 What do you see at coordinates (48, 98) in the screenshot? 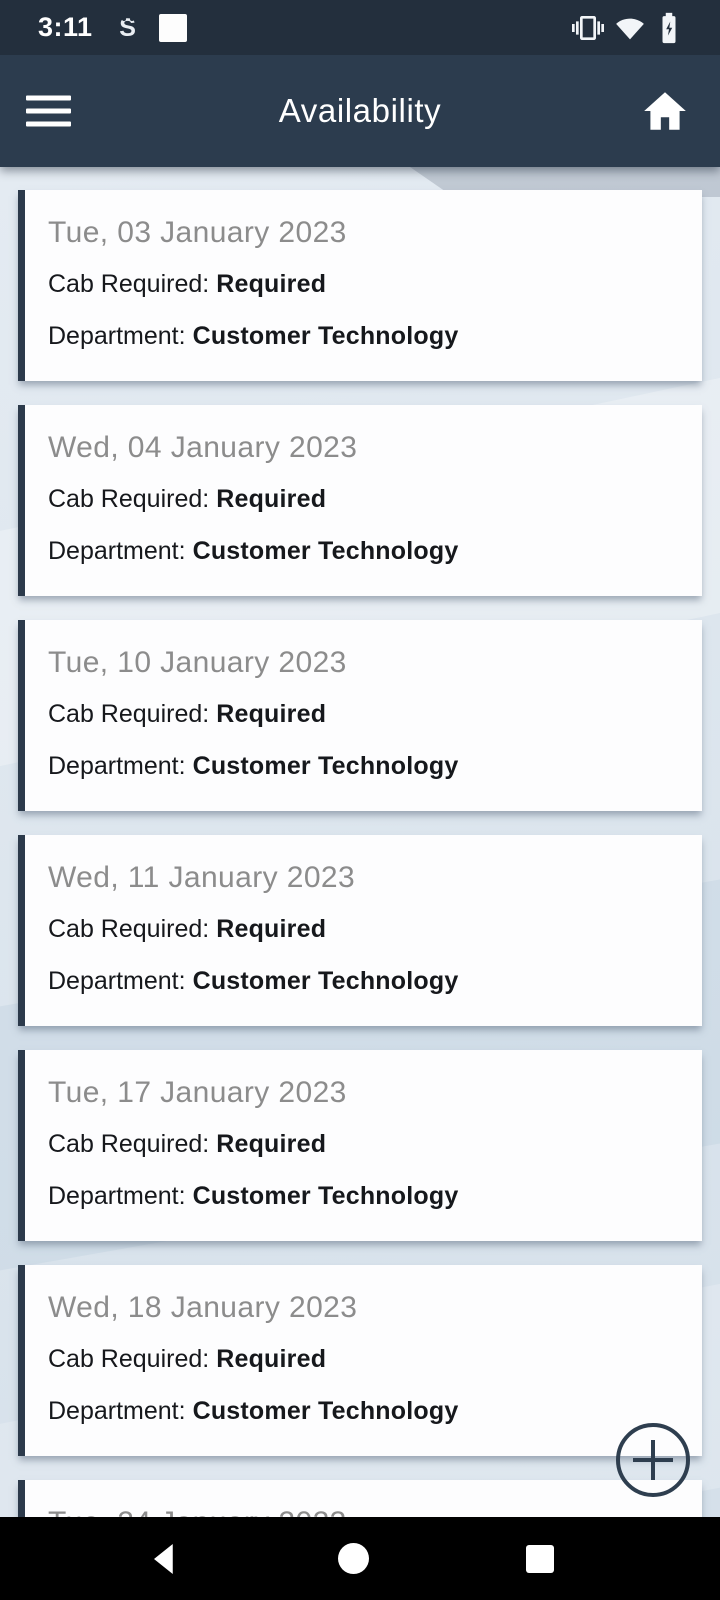
I see `hamburger-icon` at bounding box center [48, 98].